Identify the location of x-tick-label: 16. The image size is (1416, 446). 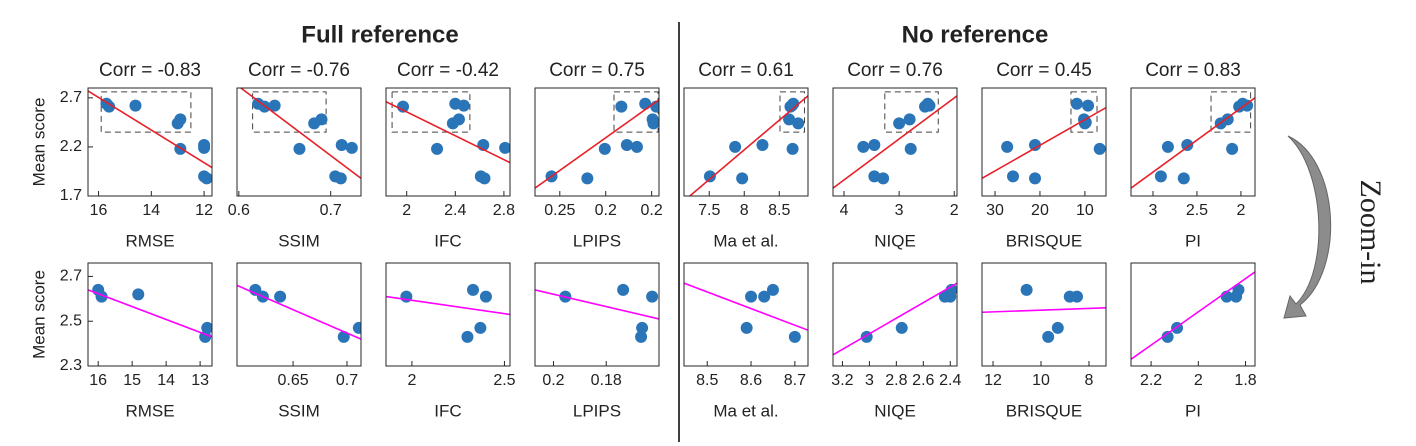
(99, 210).